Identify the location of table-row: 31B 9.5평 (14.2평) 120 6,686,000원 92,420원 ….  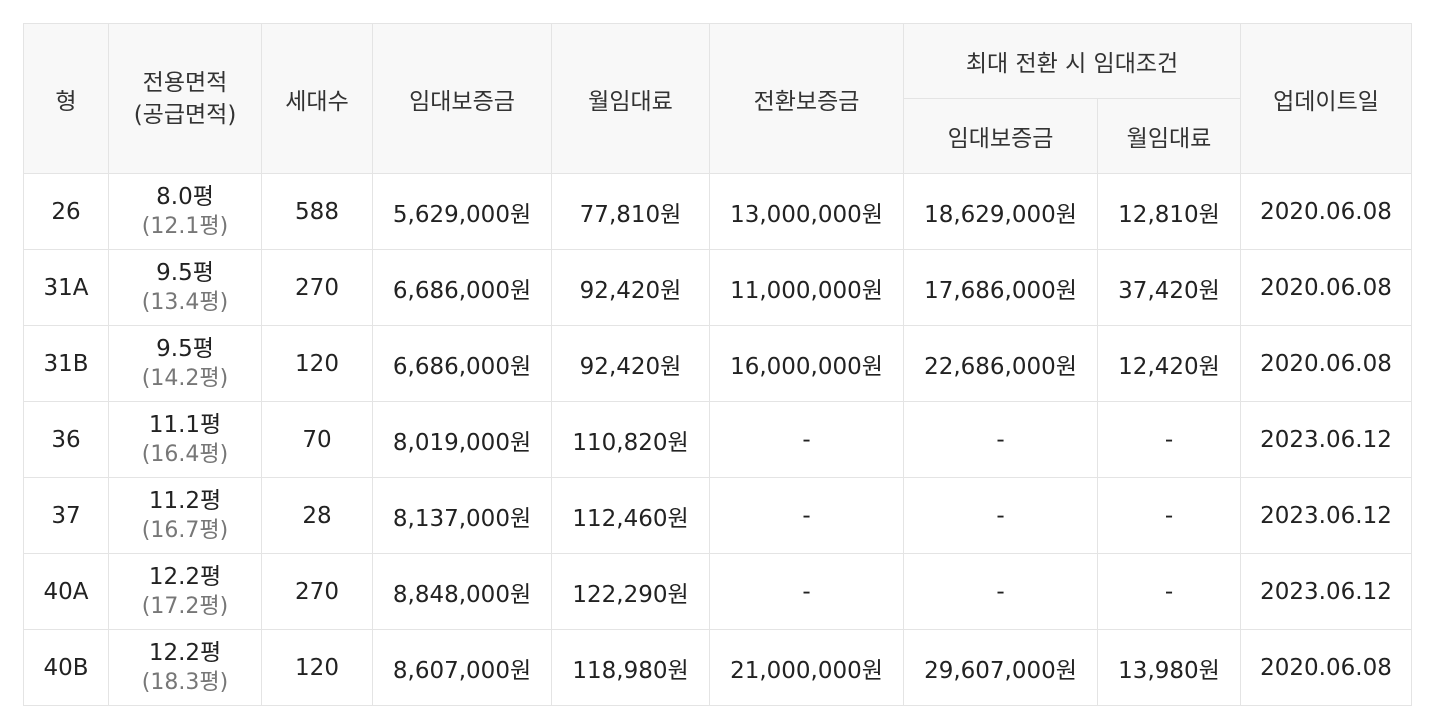
(717, 363).